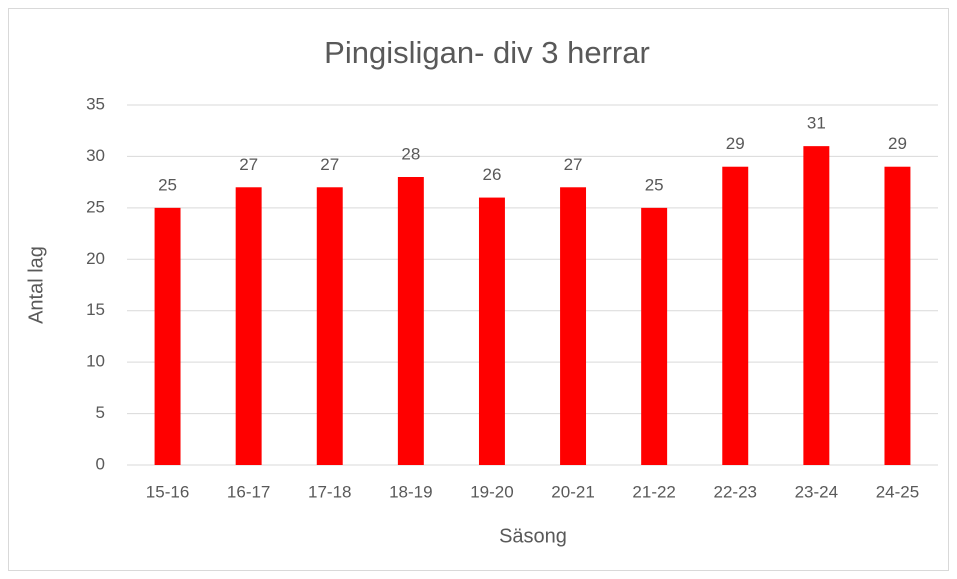  Describe the element at coordinates (735, 491) in the screenshot. I see `x-tick-label: 22-23` at that location.